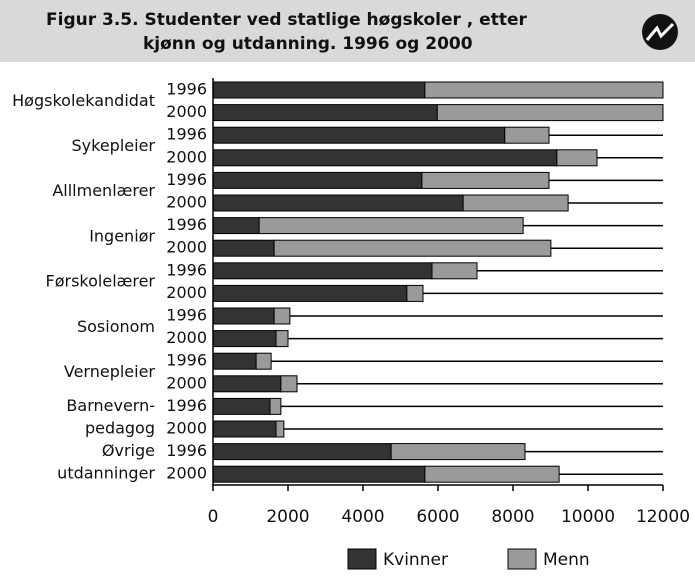 This screenshot has width=695, height=584. Describe the element at coordinates (437, 517) in the screenshot. I see `x-tick-label: 6000` at that location.